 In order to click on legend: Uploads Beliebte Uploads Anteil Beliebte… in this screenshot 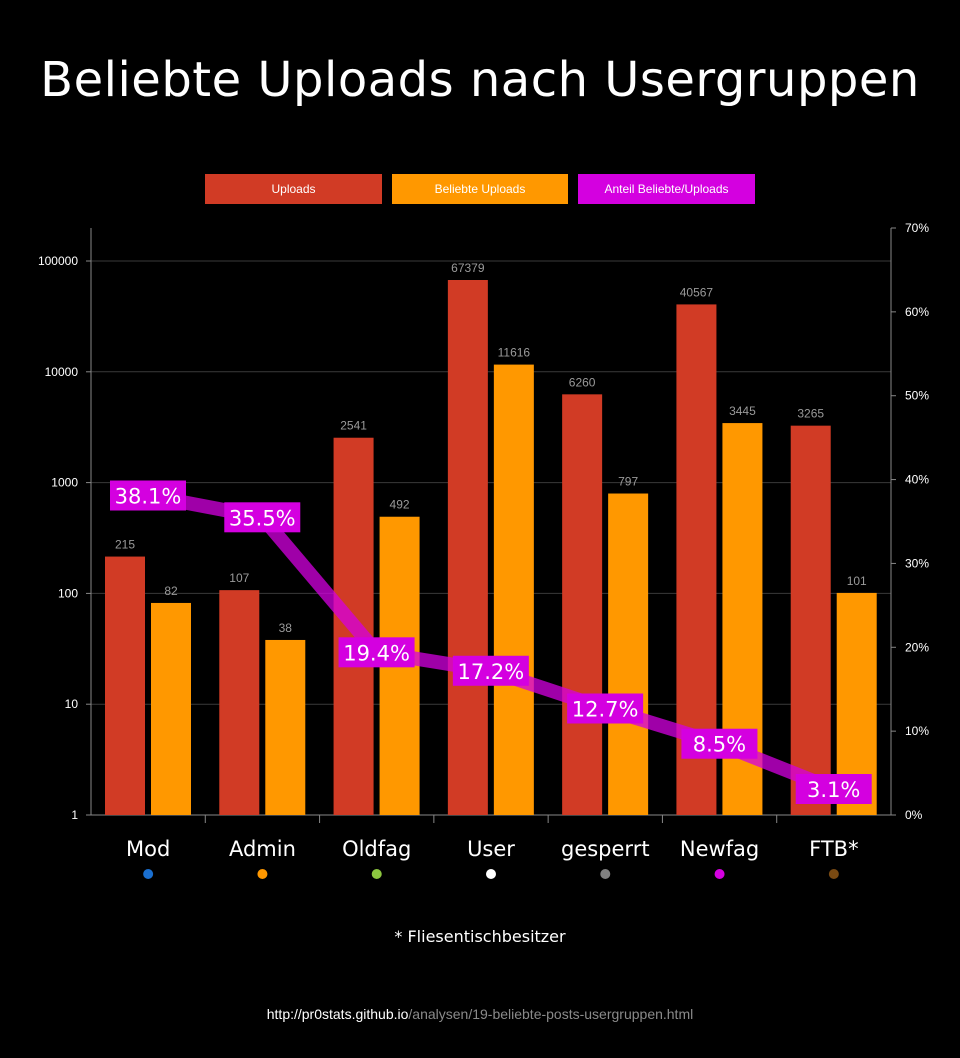, I will do `click(480, 189)`.